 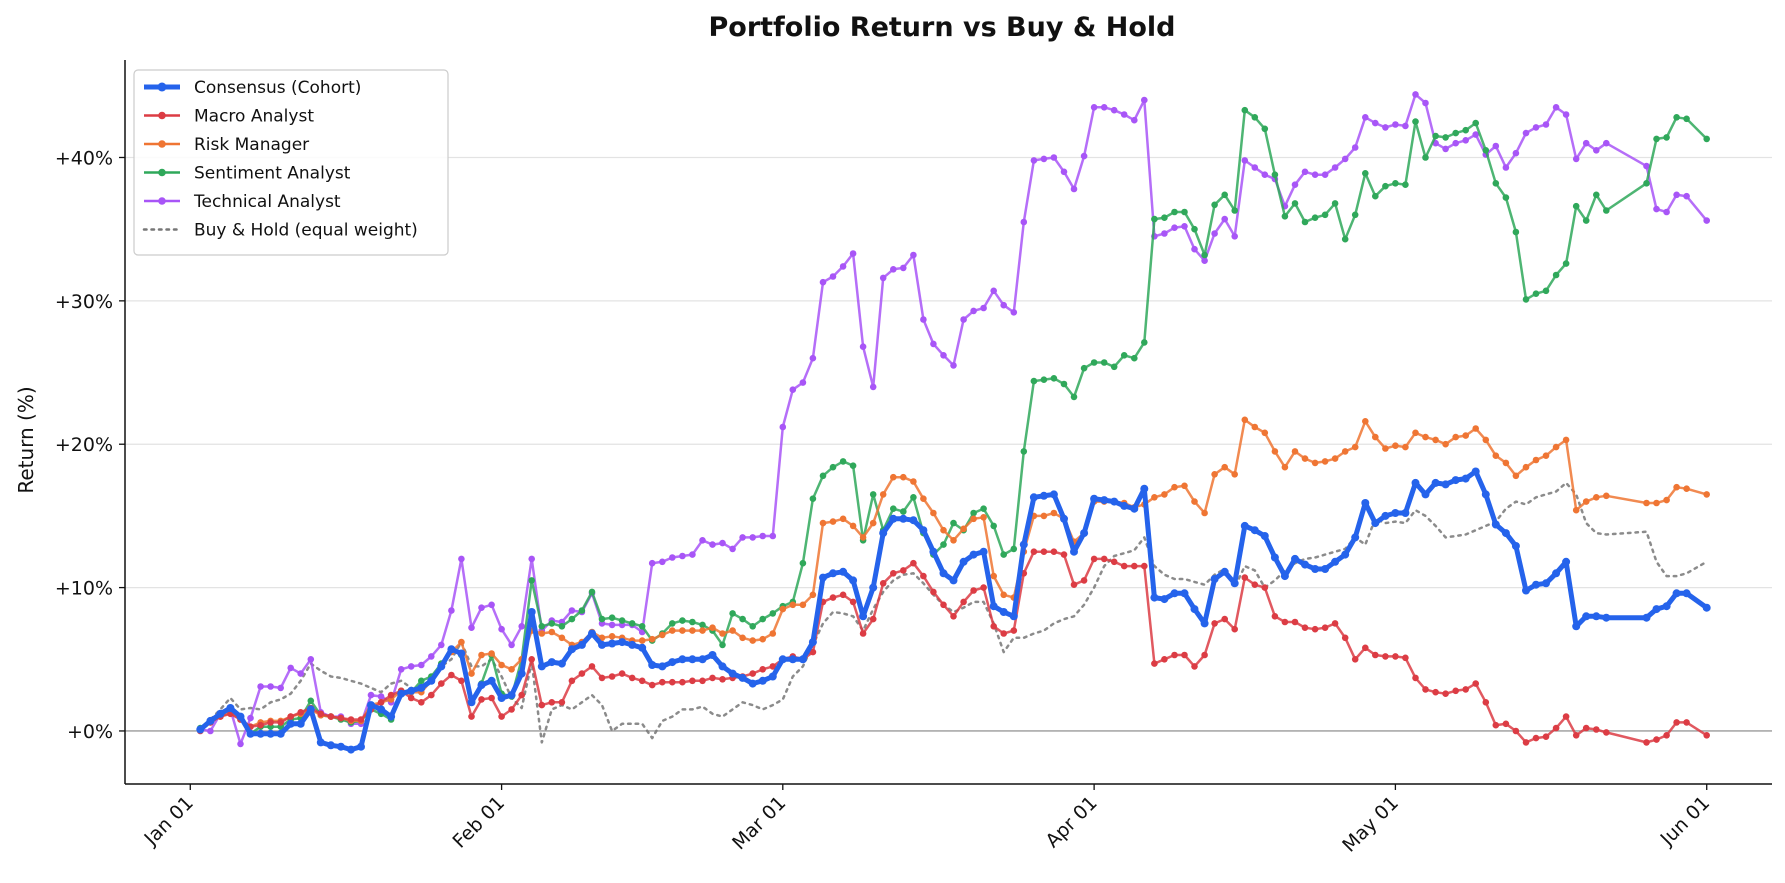 I want to click on legend-label: Sentiment Analyst, so click(x=272, y=174).